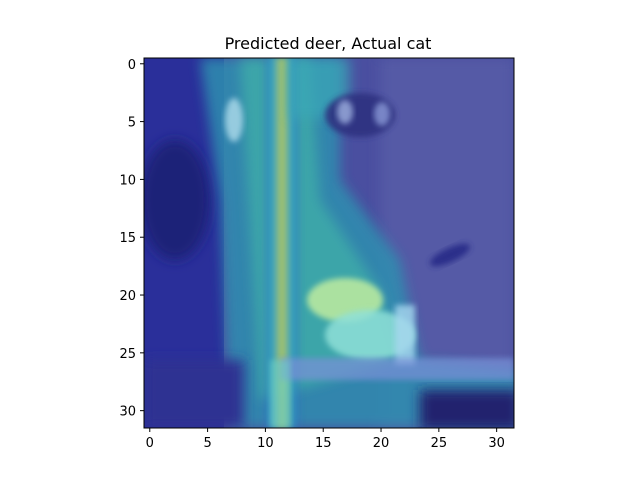 The image size is (640, 480). I want to click on y-tick-label: 0, so click(132, 65).